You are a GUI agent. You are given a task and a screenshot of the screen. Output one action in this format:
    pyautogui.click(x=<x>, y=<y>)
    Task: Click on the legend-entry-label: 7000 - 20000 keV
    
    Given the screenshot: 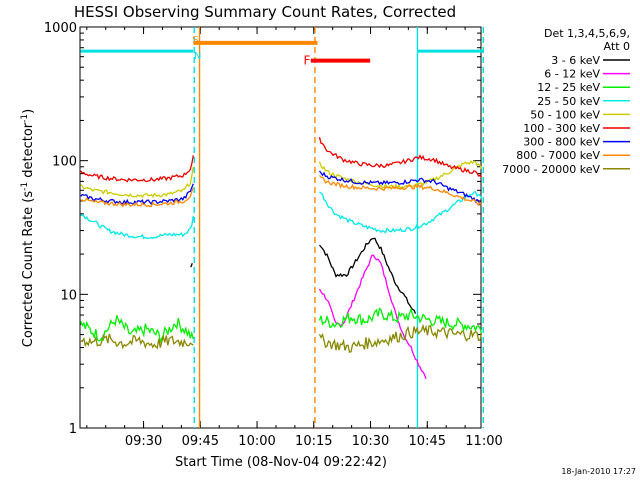 What is the action you would take?
    pyautogui.click(x=551, y=169)
    